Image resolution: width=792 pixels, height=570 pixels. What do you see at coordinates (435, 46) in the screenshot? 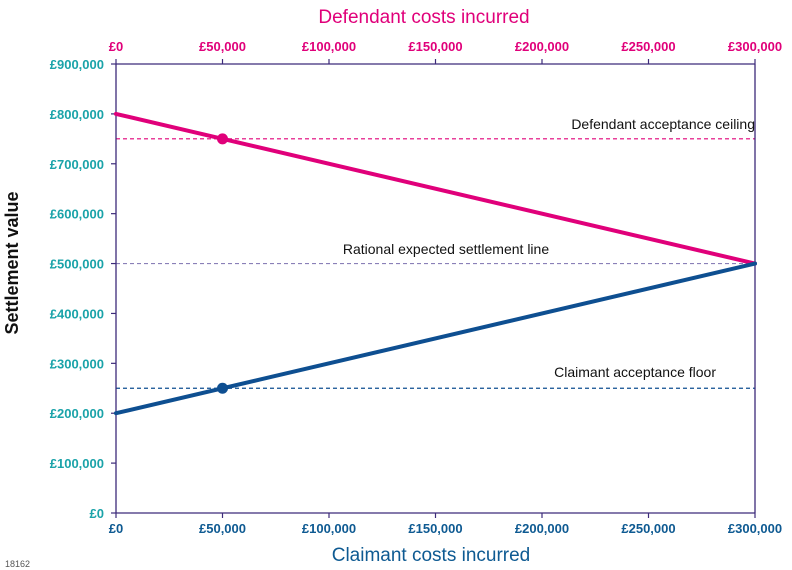
I see `x2-tick-label: £150,000` at bounding box center [435, 46].